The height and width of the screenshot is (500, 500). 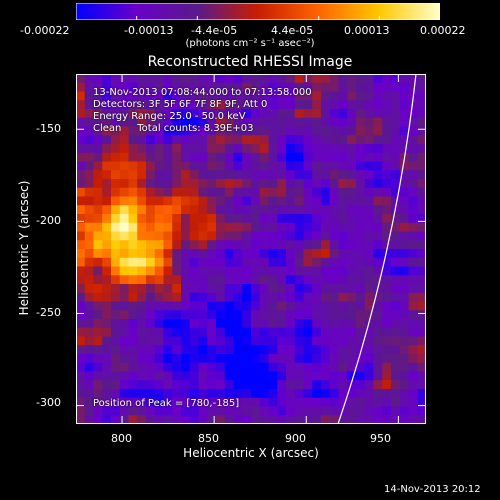 I want to click on colorbar-tick-label: -0.00013, so click(x=149, y=30).